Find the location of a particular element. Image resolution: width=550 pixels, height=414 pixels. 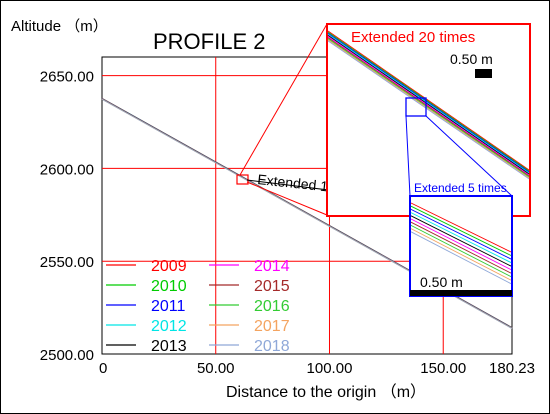

inset-zoom-marker is located at coordinates (416, 107).